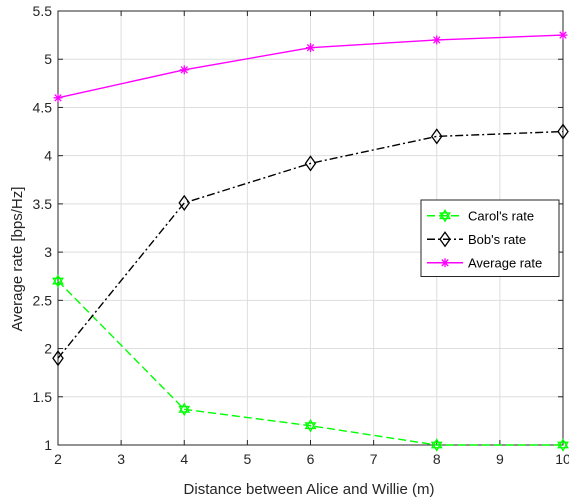 The image size is (569, 504). What do you see at coordinates (501, 215) in the screenshot?
I see `legend-label-carol-s-rate: Carol's rate` at bounding box center [501, 215].